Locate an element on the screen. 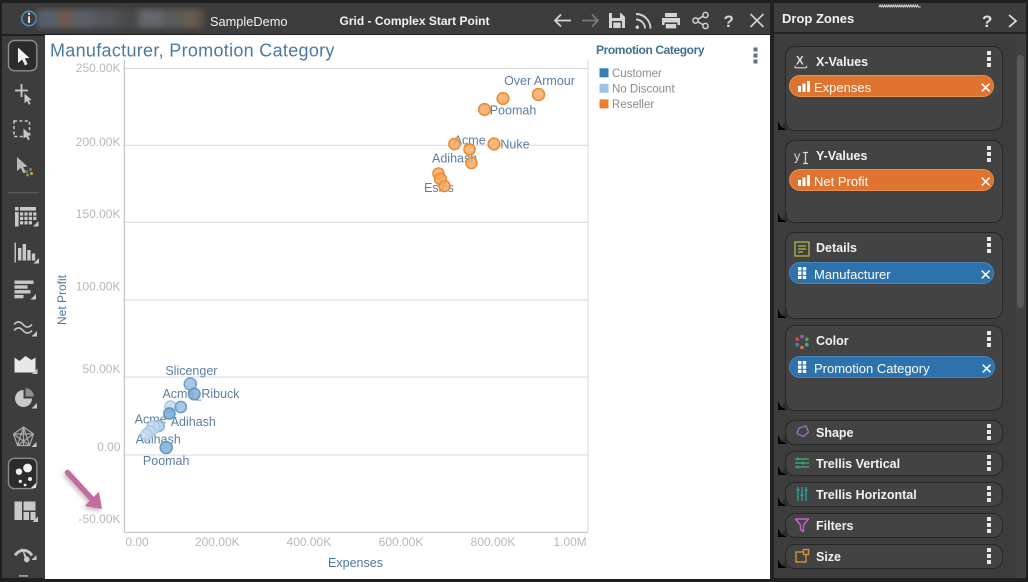 The height and width of the screenshot is (582, 1028). svg-text: Net Profit is located at coordinates (62, 299).